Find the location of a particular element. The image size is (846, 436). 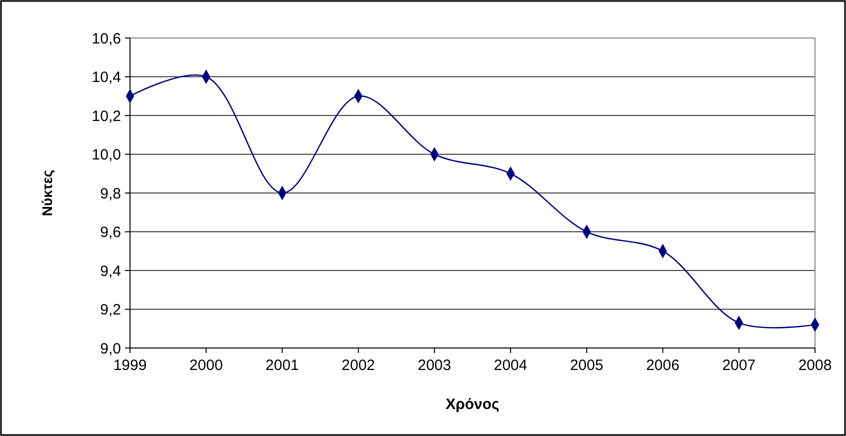

y-tick-label: 9,4 is located at coordinates (110, 271).